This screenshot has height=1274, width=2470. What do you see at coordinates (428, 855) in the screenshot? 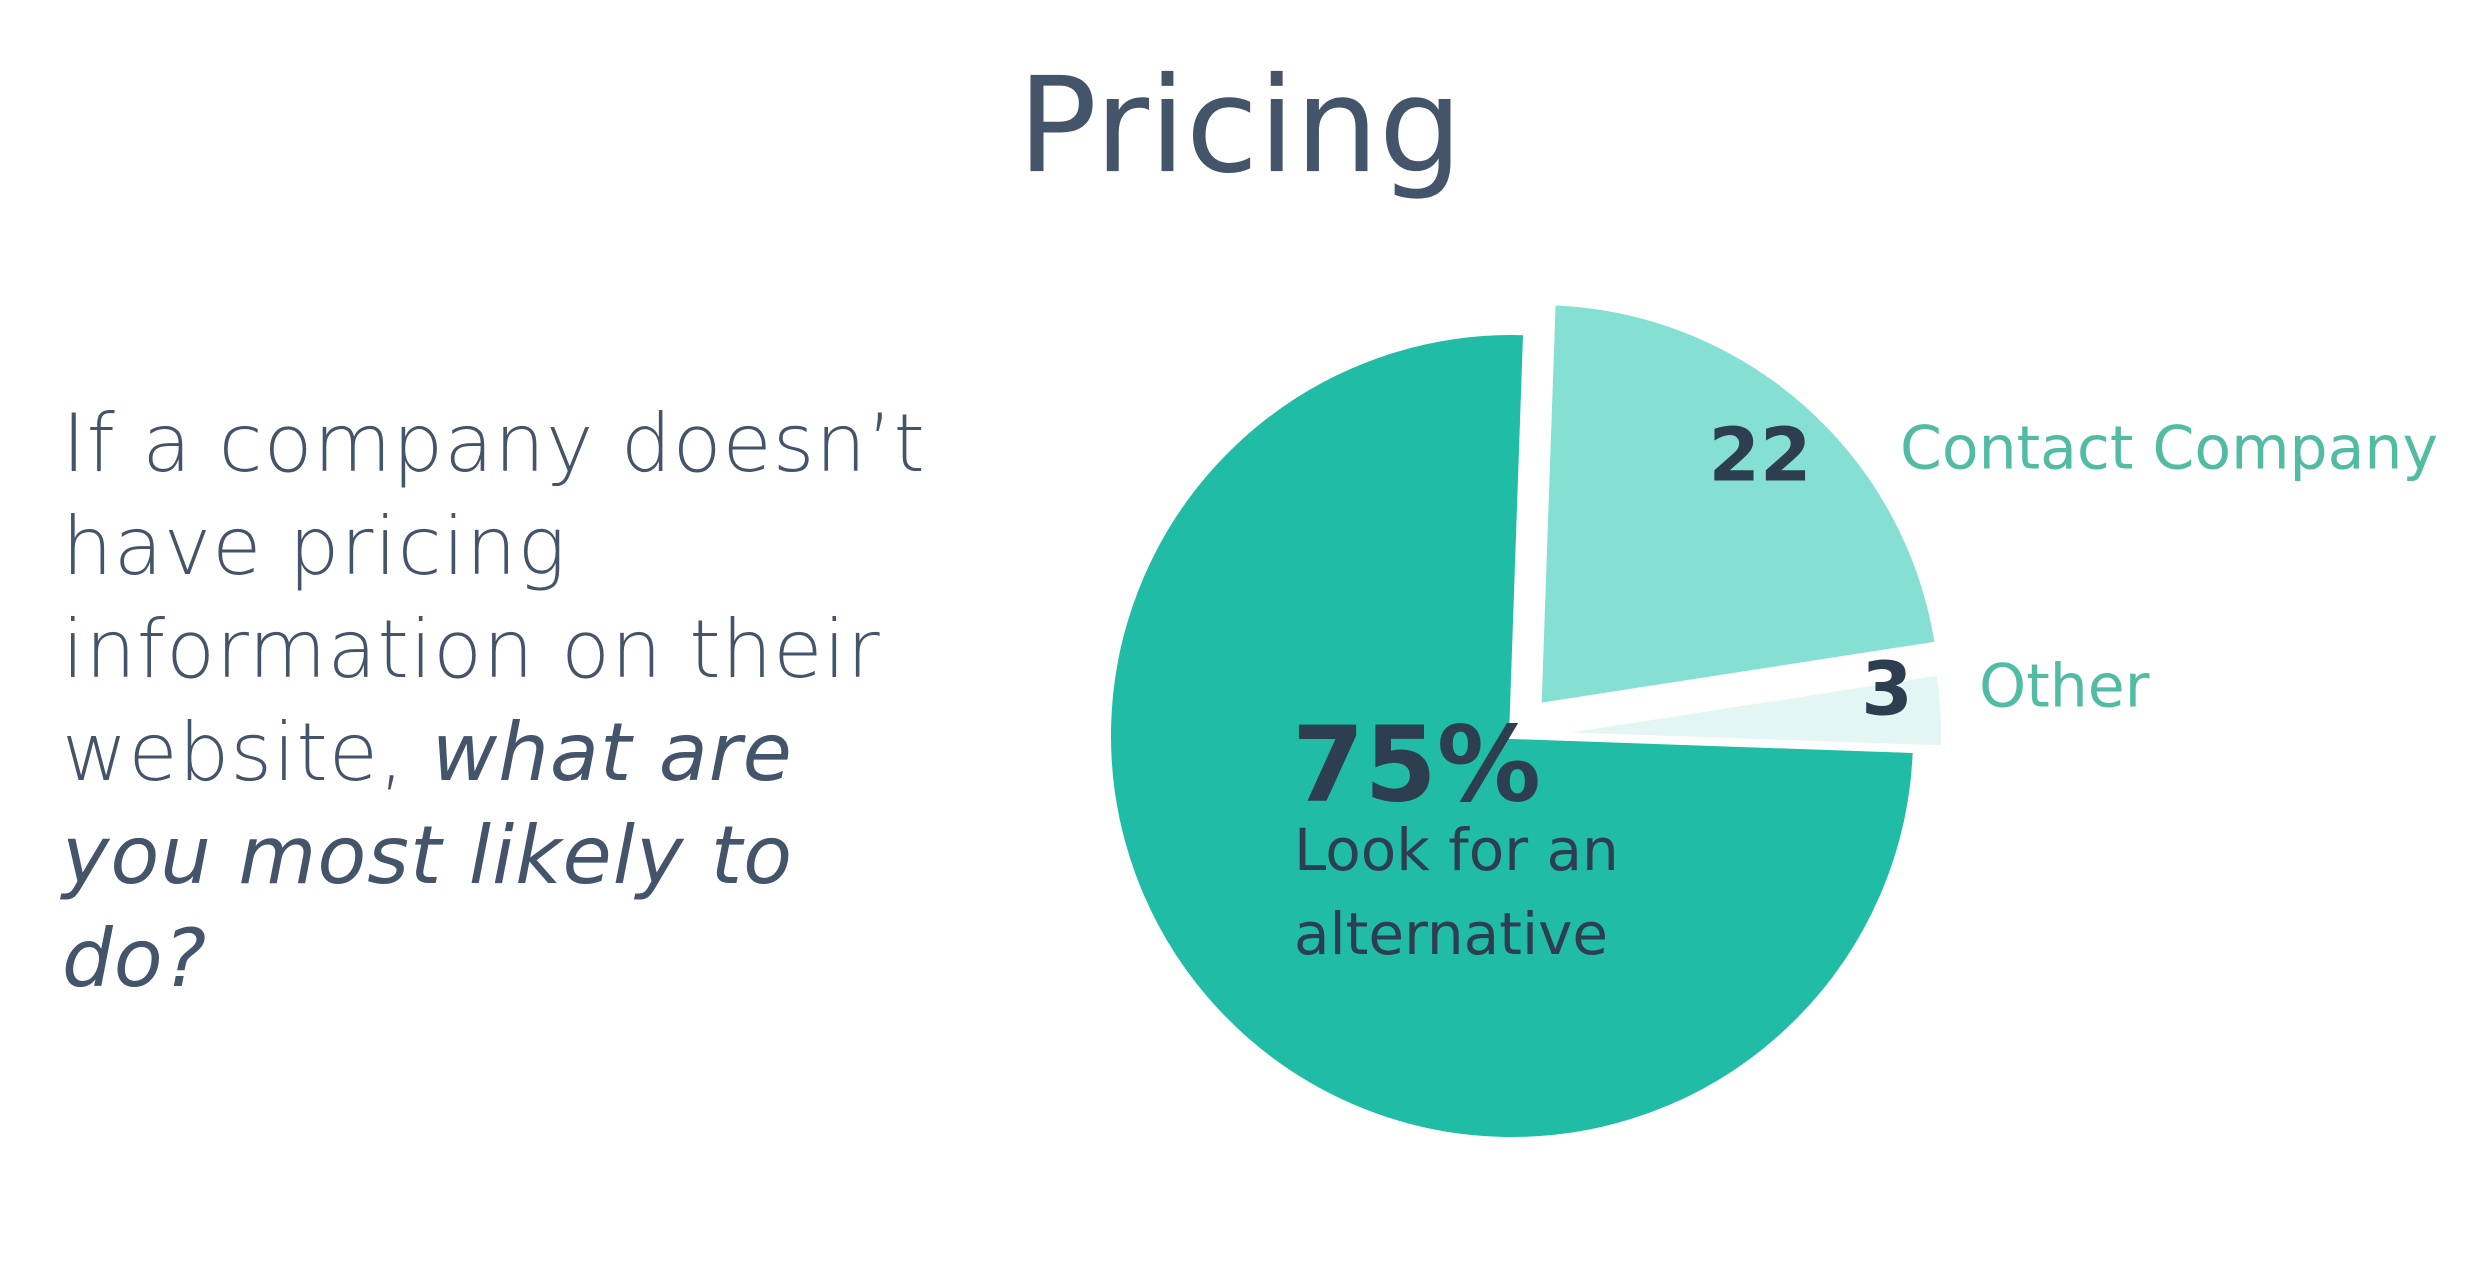
I see `question-emphasis: what are you most likely to do?` at bounding box center [428, 855].